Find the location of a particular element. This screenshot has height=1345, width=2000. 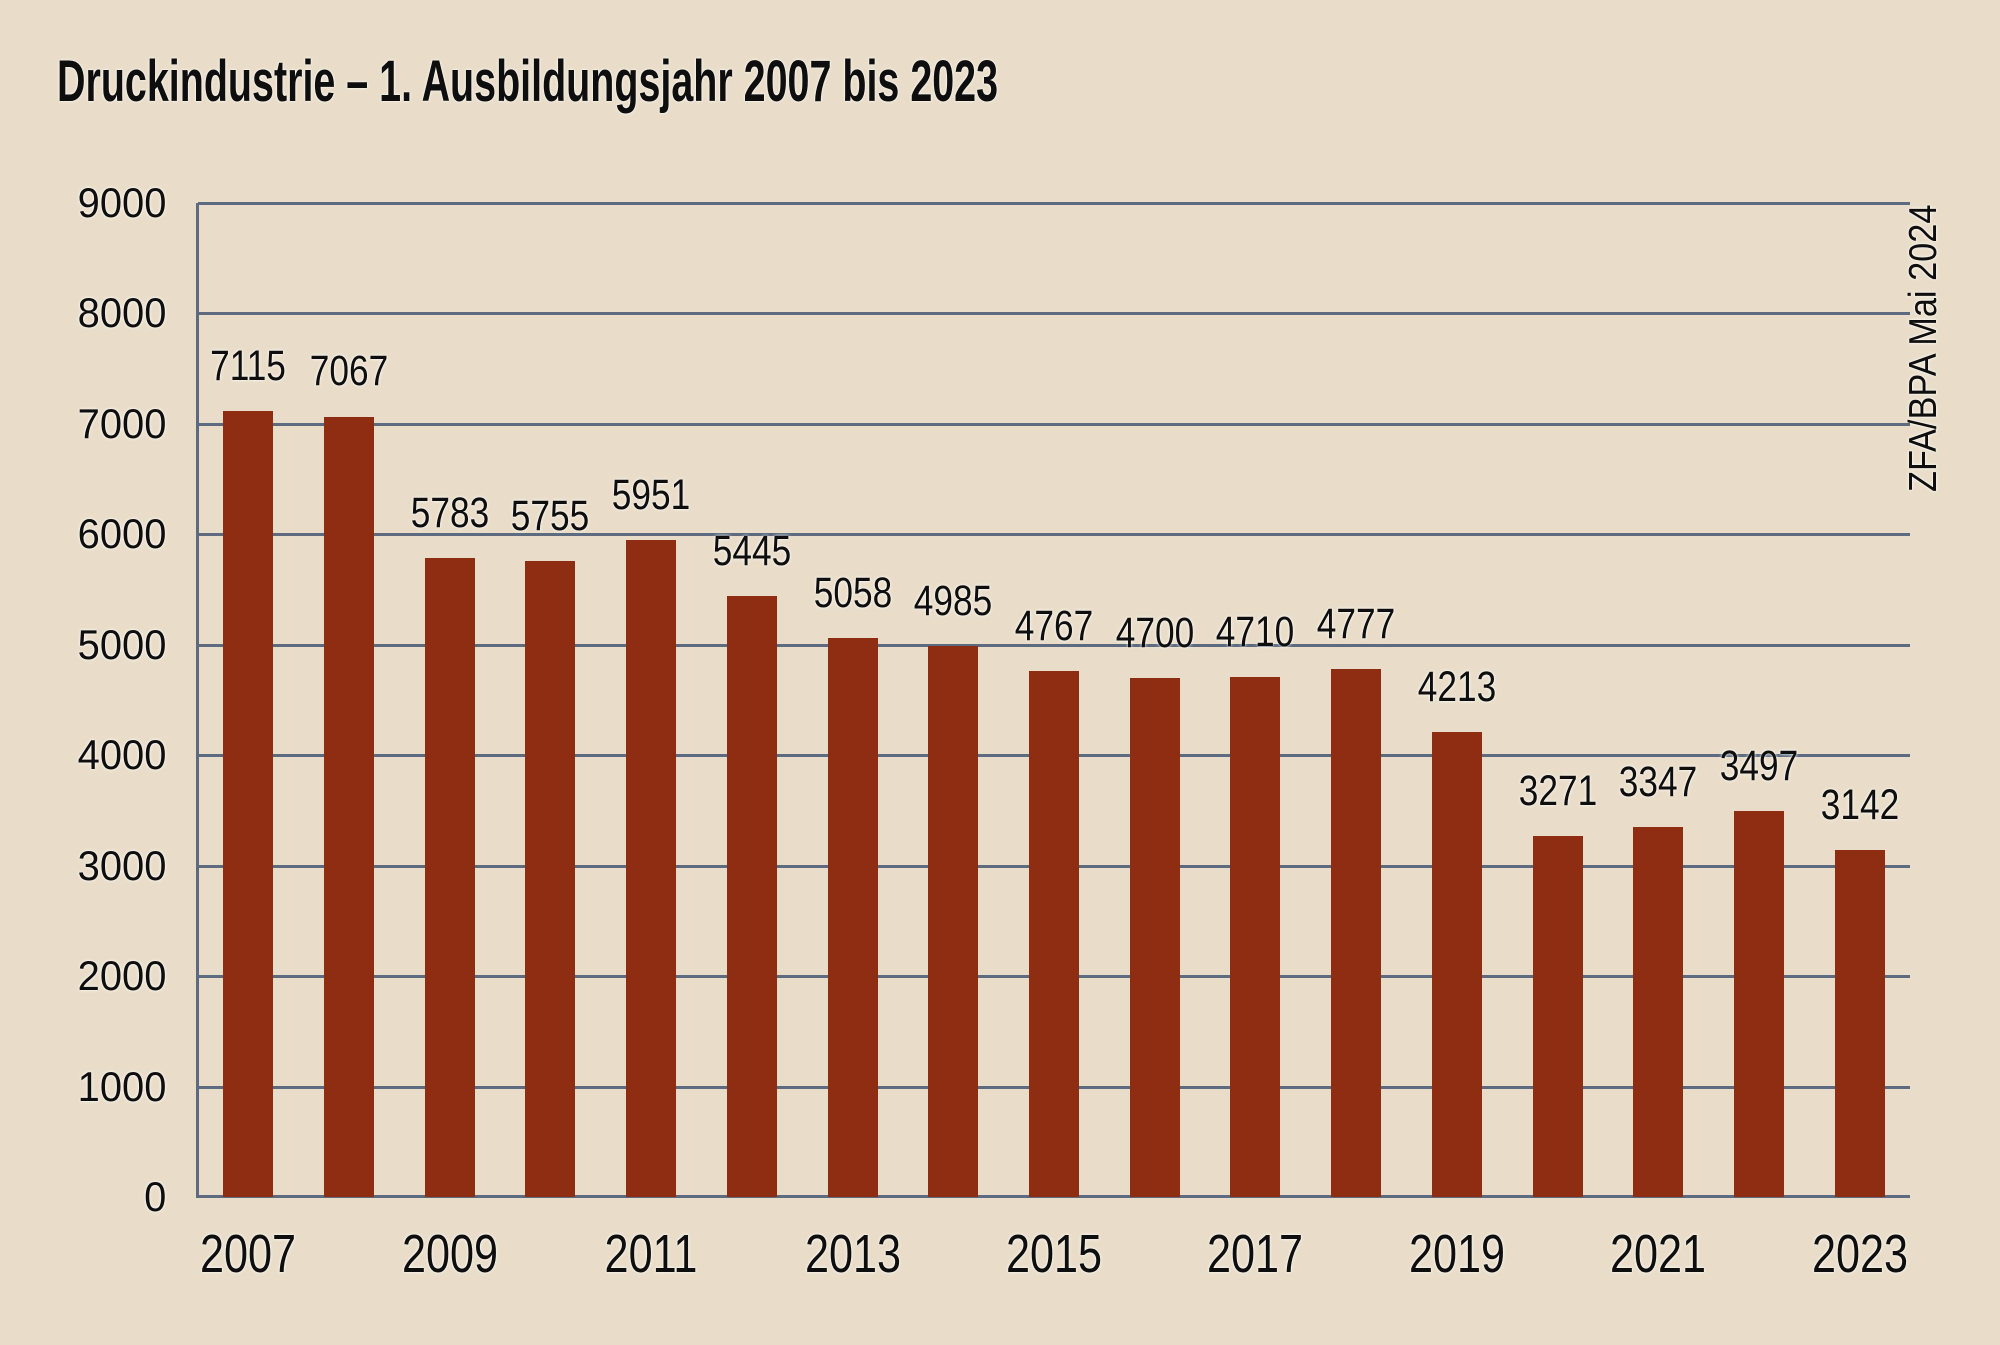

bar-value-label-2019: 4213 is located at coordinates (1457, 687).